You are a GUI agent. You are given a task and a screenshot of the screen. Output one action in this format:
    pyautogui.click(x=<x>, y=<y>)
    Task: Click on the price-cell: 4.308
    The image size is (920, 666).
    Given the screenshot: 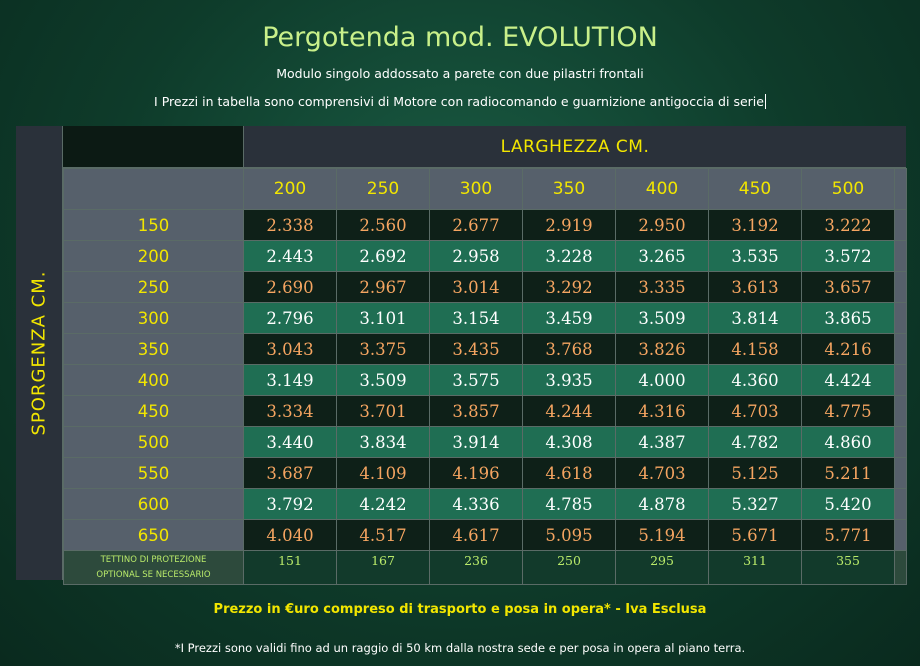 What is the action you would take?
    pyautogui.click(x=569, y=442)
    